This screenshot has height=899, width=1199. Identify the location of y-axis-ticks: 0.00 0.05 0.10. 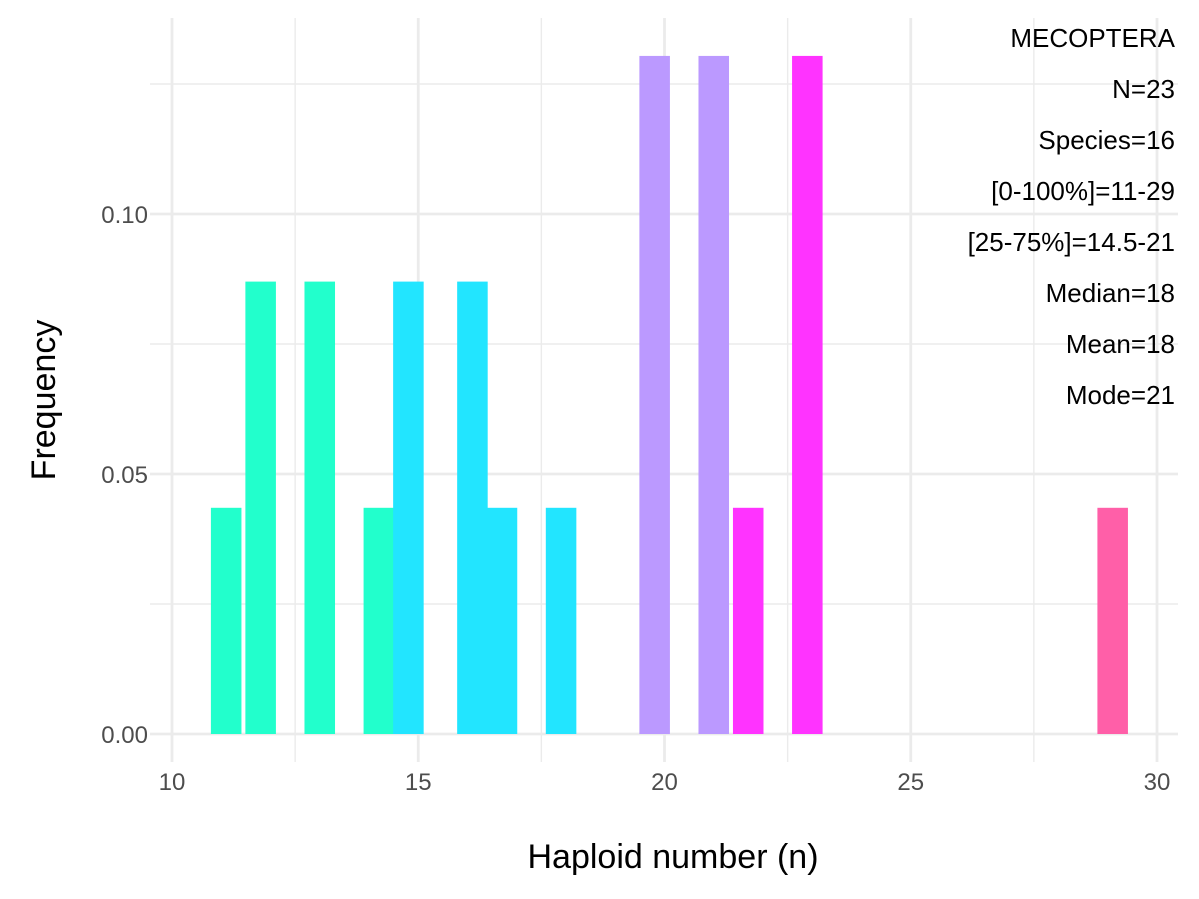
(124, 475).